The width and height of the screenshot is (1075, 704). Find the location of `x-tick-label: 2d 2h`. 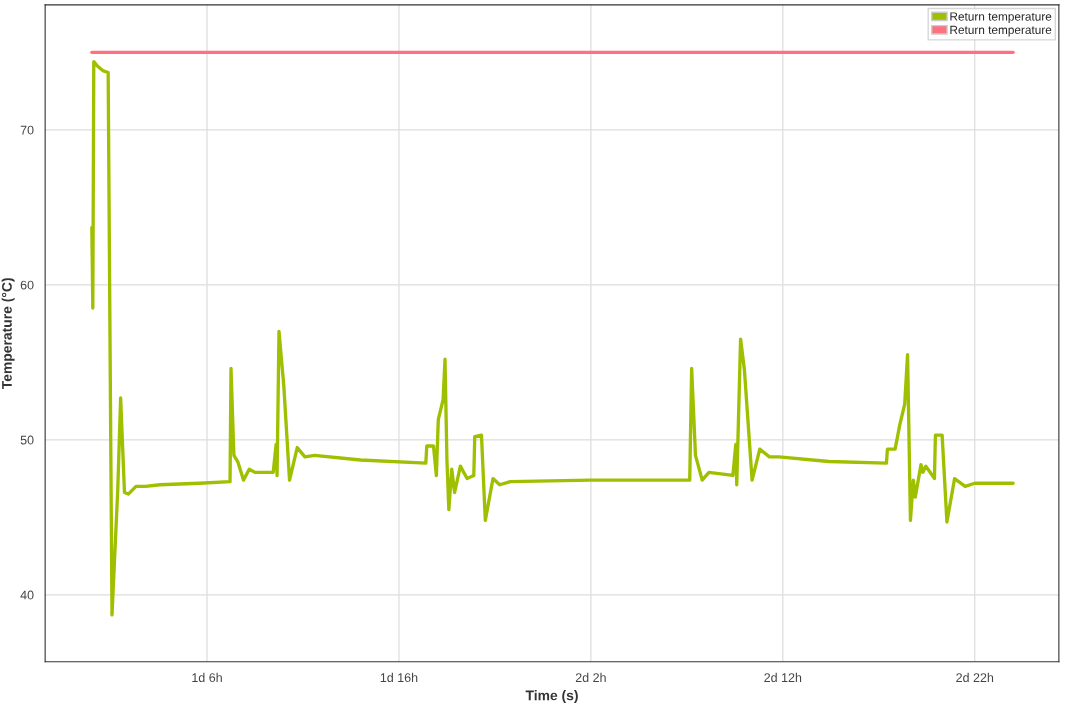

x-tick-label: 2d 2h is located at coordinates (590, 677).